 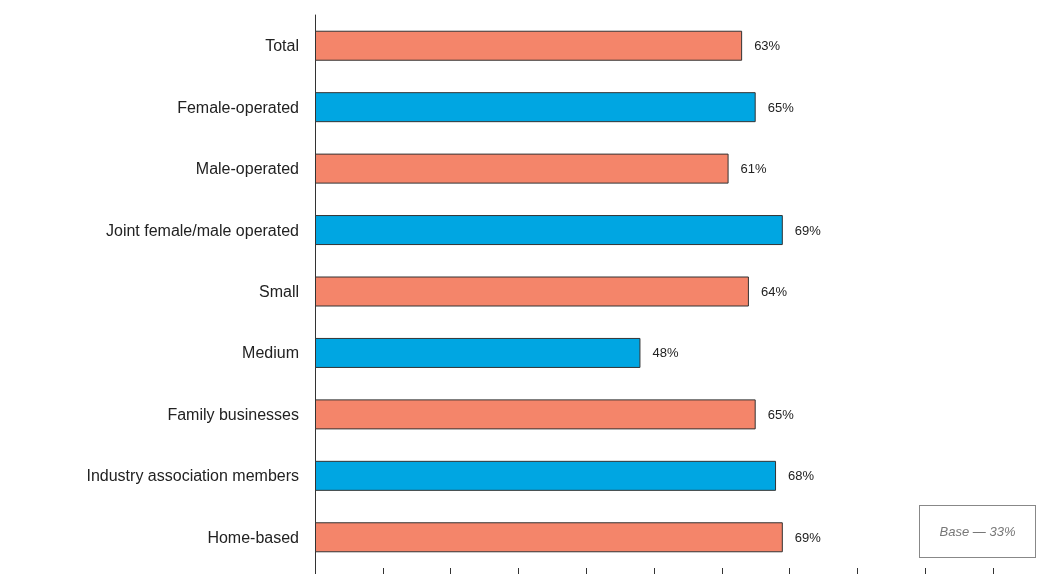 I want to click on data-label: 48%, so click(x=665, y=353).